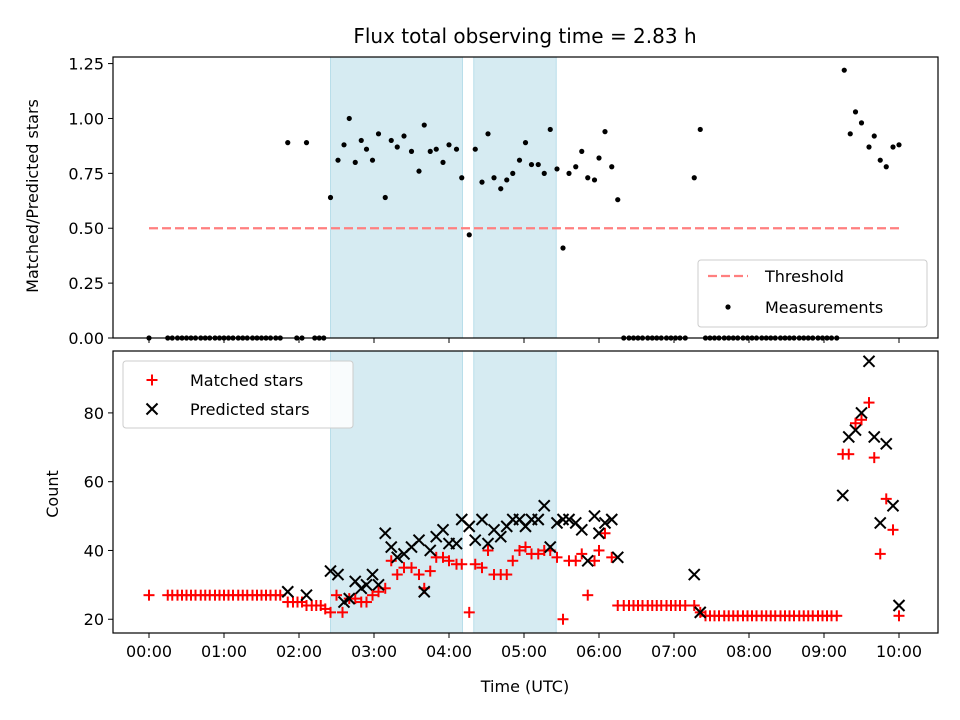 This screenshot has height=720, width=960. What do you see at coordinates (94, 550) in the screenshot?
I see `y-tick-label: 40` at bounding box center [94, 550].